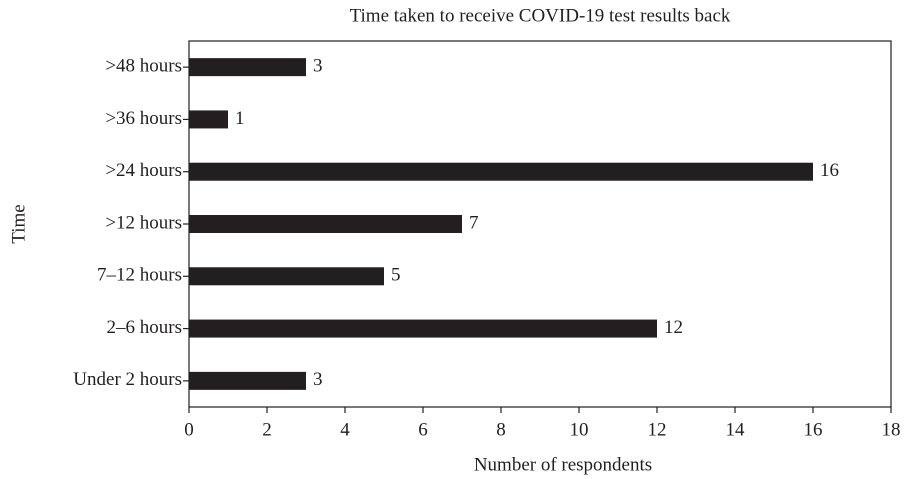 This screenshot has width=904, height=479. What do you see at coordinates (18, 223) in the screenshot?
I see `y-axis-label: Time` at bounding box center [18, 223].